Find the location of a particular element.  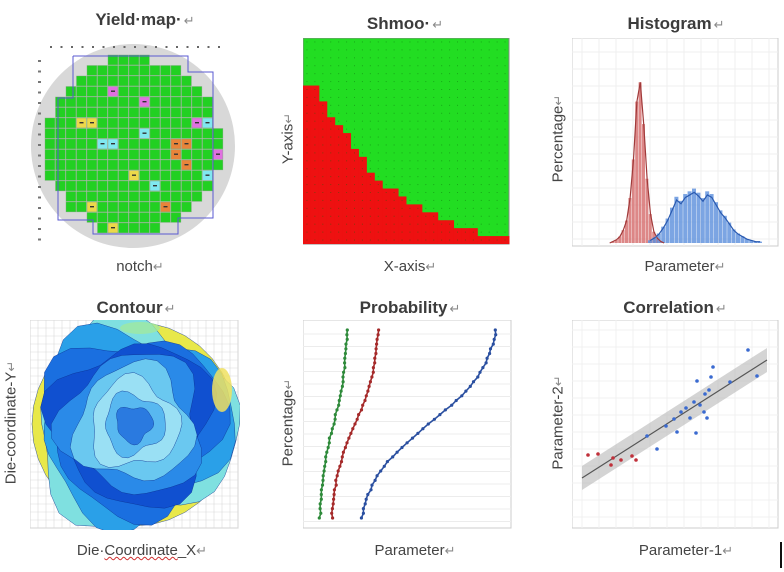

shmoo-xlabel-text: X-axis is located at coordinates (404, 266).